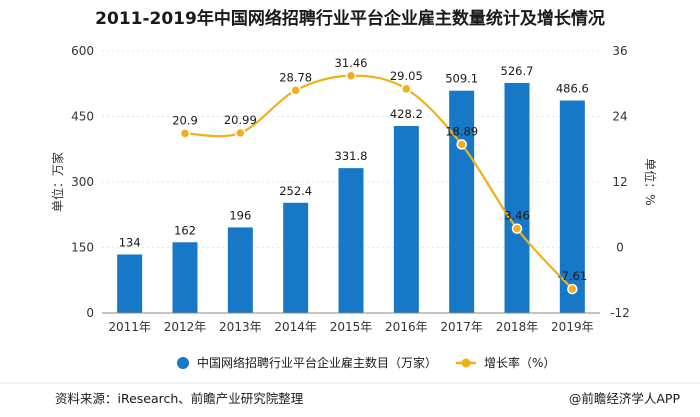 Image resolution: width=700 pixels, height=417 pixels. Describe the element at coordinates (240, 215) in the screenshot. I see `bar-data-label: 196` at that location.